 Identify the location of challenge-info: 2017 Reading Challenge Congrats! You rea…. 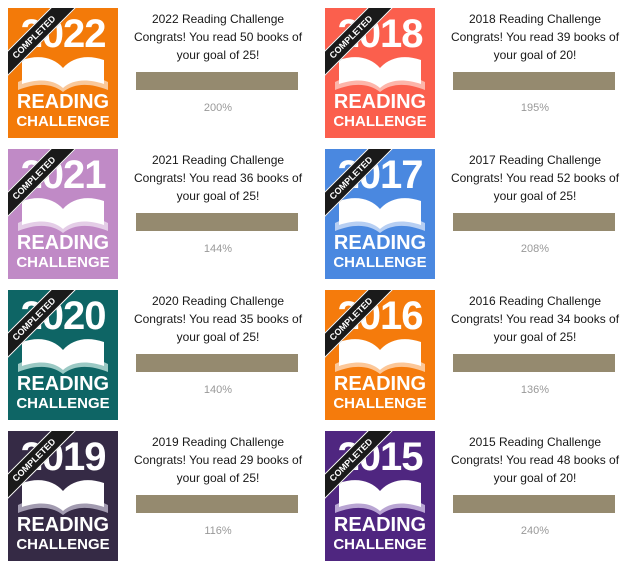
(534, 177).